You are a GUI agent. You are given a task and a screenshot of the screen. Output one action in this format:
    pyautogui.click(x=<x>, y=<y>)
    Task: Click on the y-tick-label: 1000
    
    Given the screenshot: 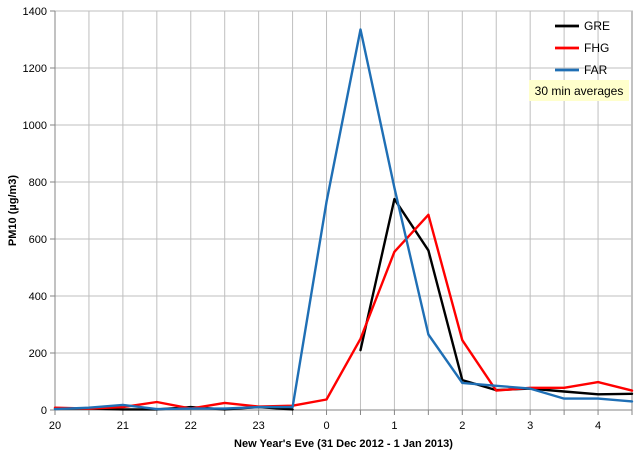 What is the action you would take?
    pyautogui.click(x=35, y=126)
    